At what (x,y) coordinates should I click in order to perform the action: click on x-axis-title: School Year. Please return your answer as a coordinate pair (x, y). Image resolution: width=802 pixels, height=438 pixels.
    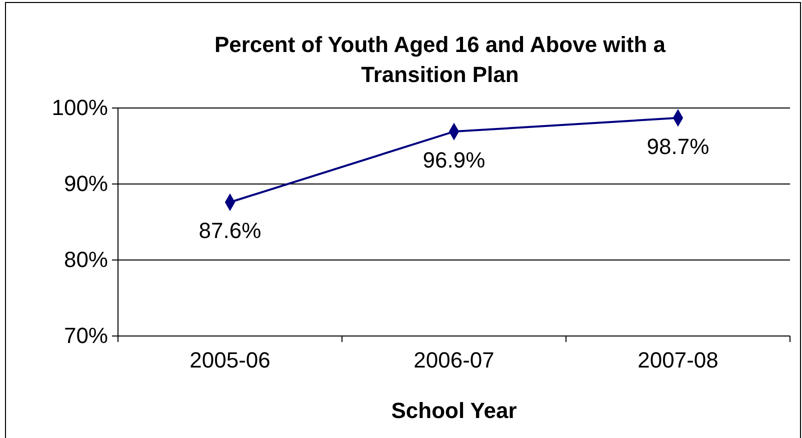
    Looking at the image, I should click on (454, 410).